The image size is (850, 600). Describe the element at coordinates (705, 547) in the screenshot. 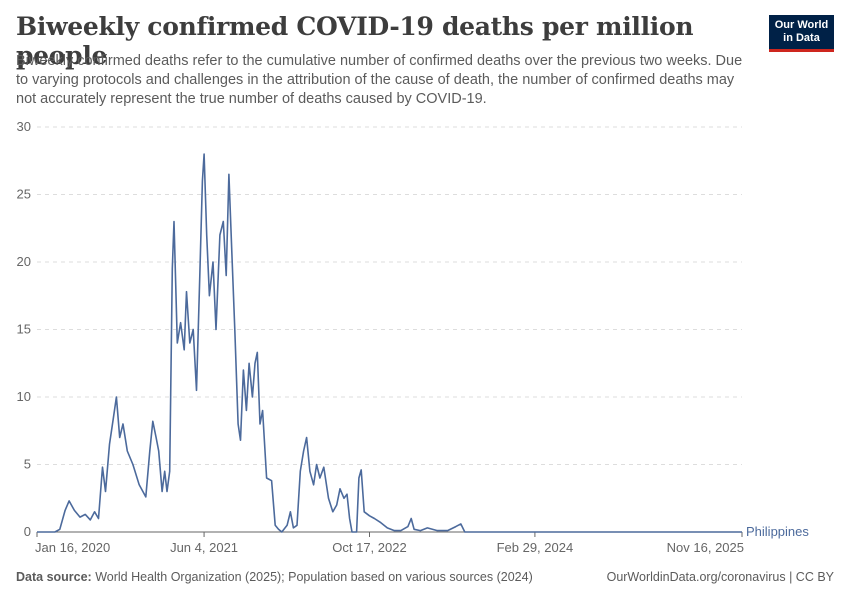

I see `x-tick-label: Nov 16, 2025` at that location.